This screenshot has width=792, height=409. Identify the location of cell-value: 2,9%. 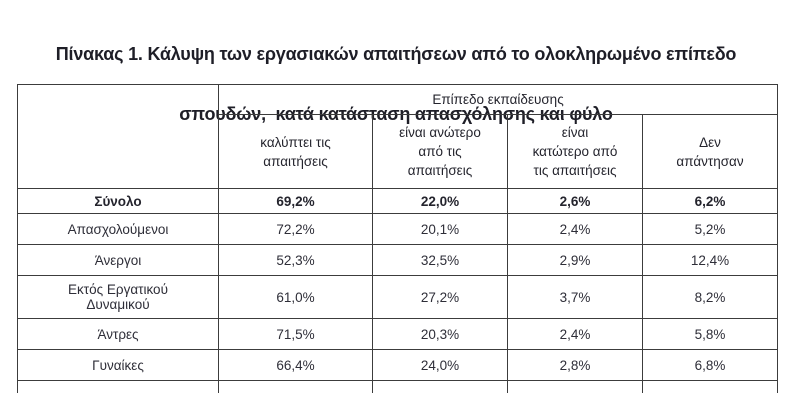
(575, 260).